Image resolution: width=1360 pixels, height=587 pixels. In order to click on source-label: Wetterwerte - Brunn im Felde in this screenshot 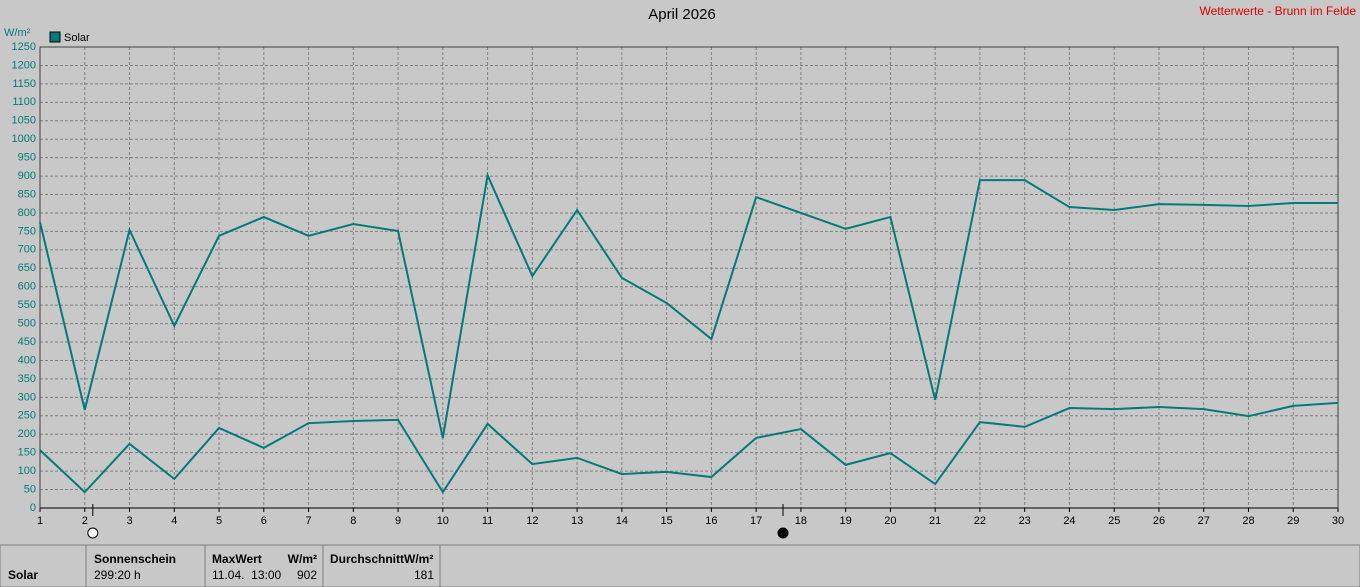, I will do `click(1278, 11)`.